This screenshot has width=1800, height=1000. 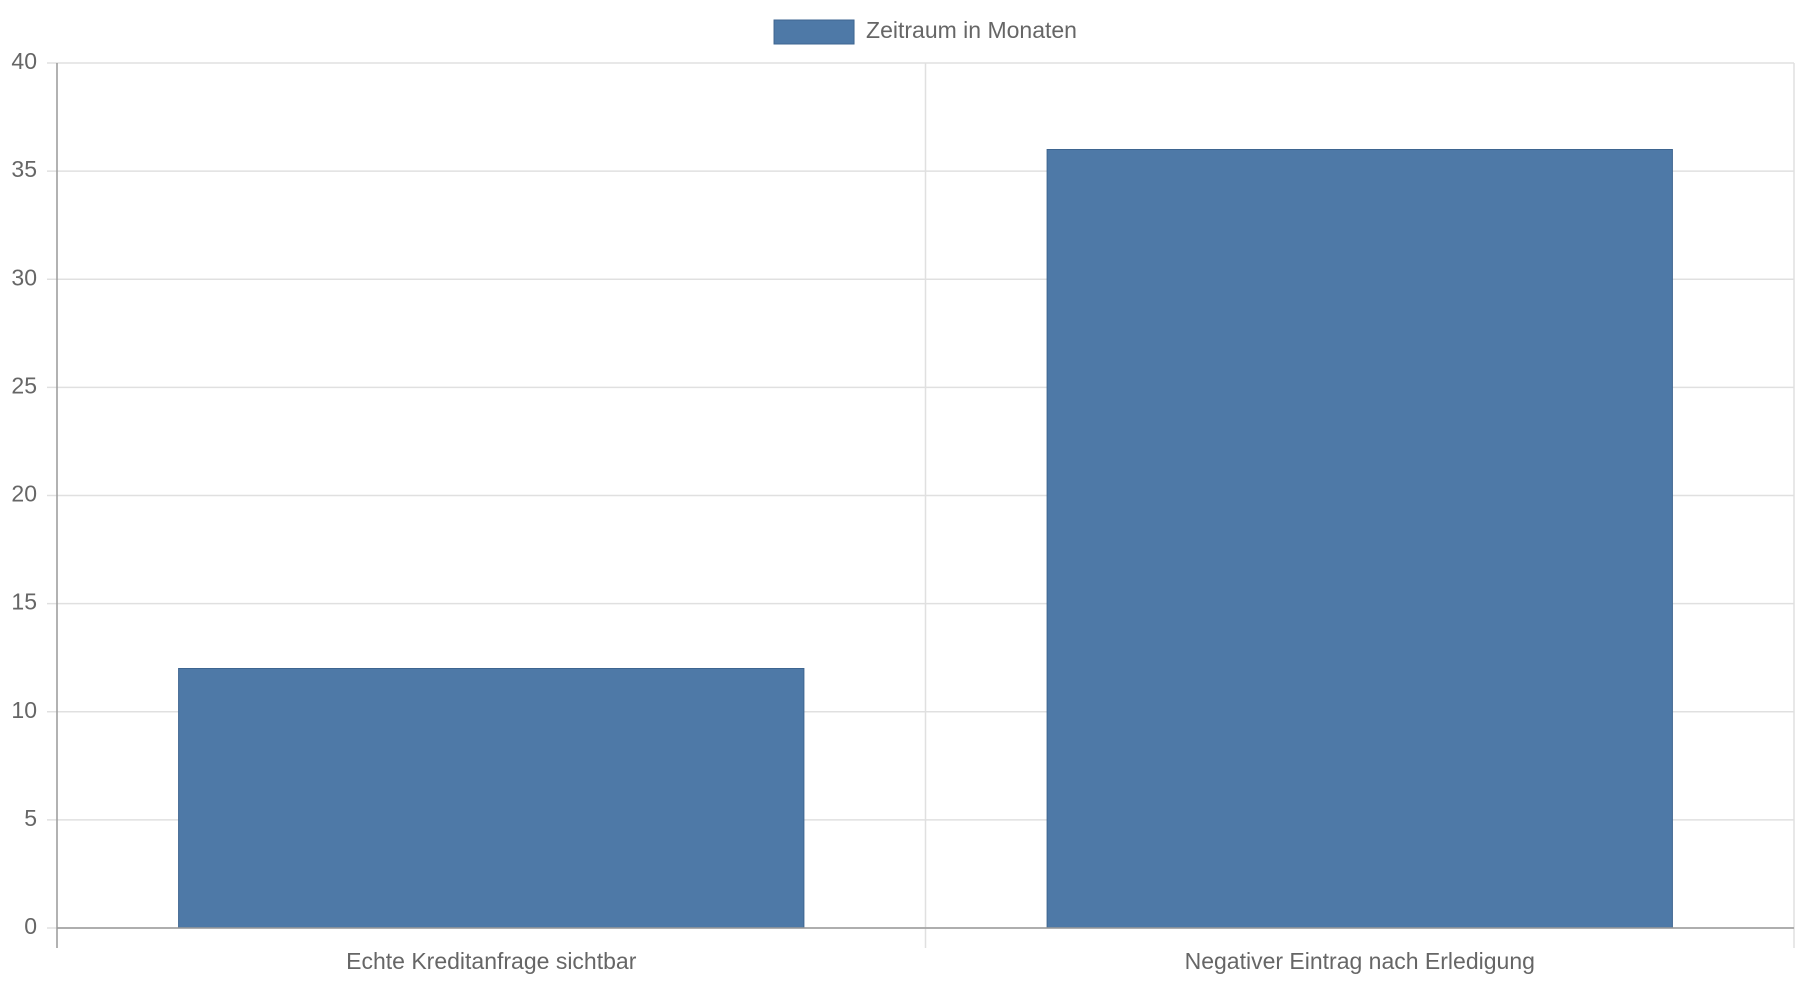 What do you see at coordinates (491, 961) in the screenshot?
I see `x-tick-label: Echte Kreditanfrage sichtbar` at bounding box center [491, 961].